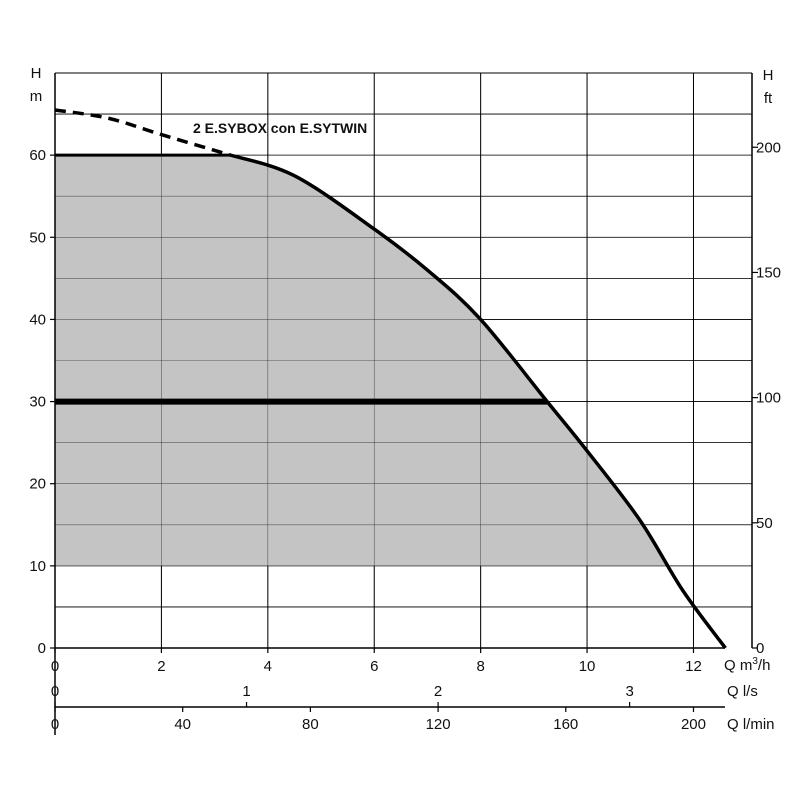 The image size is (800, 800). Describe the element at coordinates (438, 724) in the screenshot. I see `x-lmin-tick-label: 120` at that location.